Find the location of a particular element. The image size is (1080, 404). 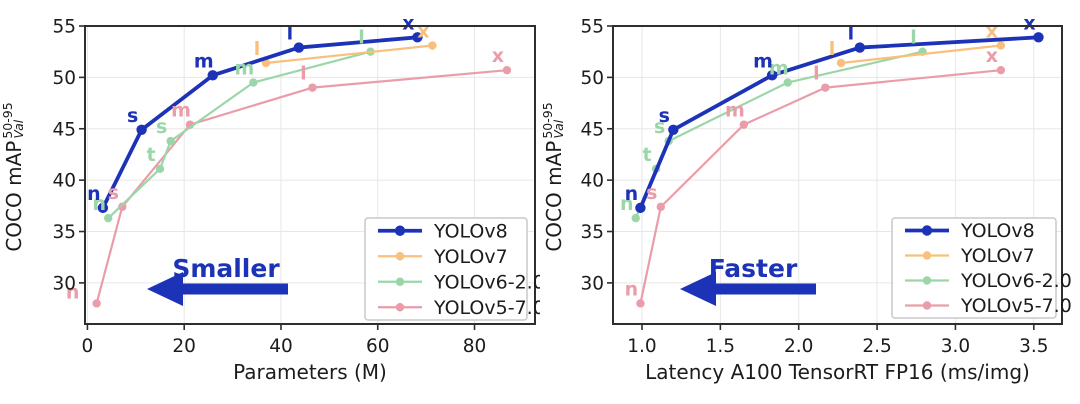

point-label-YOLOv5-7.0-l: l is located at coordinates (816, 74).